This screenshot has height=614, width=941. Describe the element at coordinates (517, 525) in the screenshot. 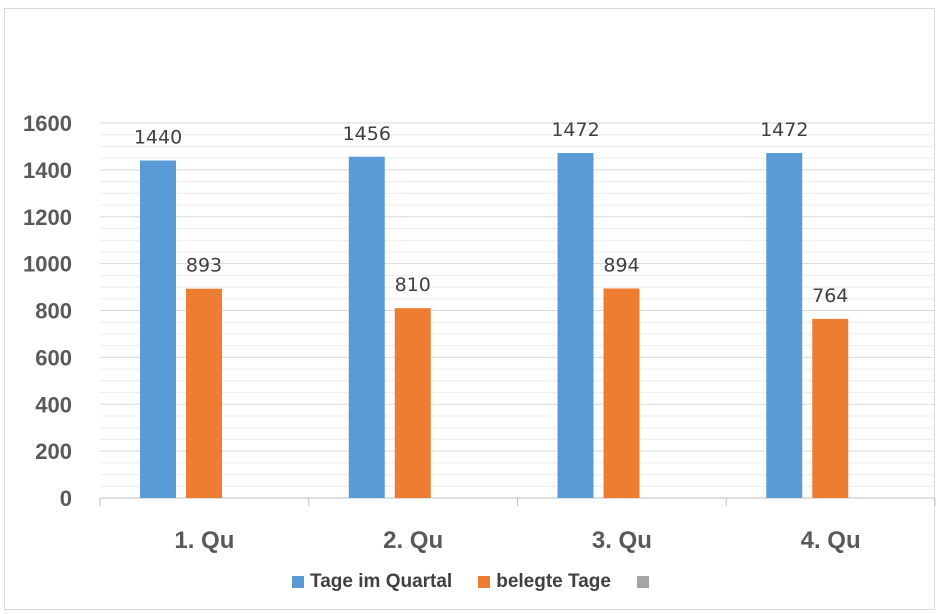

I see `x-axis: 1. Qu 2. Qu 3. Qu 4. Qu` at that location.